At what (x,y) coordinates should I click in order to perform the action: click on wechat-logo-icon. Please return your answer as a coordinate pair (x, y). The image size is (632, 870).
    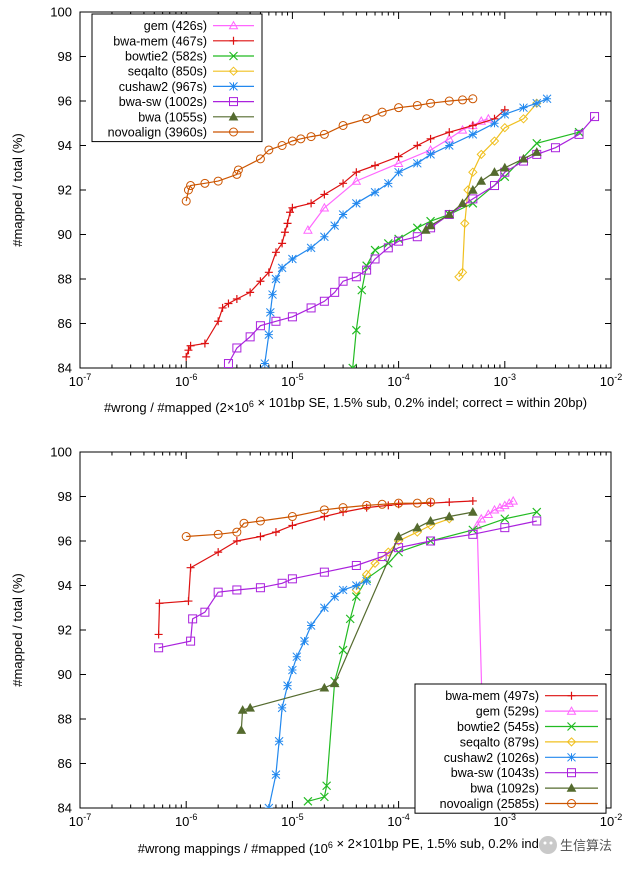
    Looking at the image, I should click on (548, 845).